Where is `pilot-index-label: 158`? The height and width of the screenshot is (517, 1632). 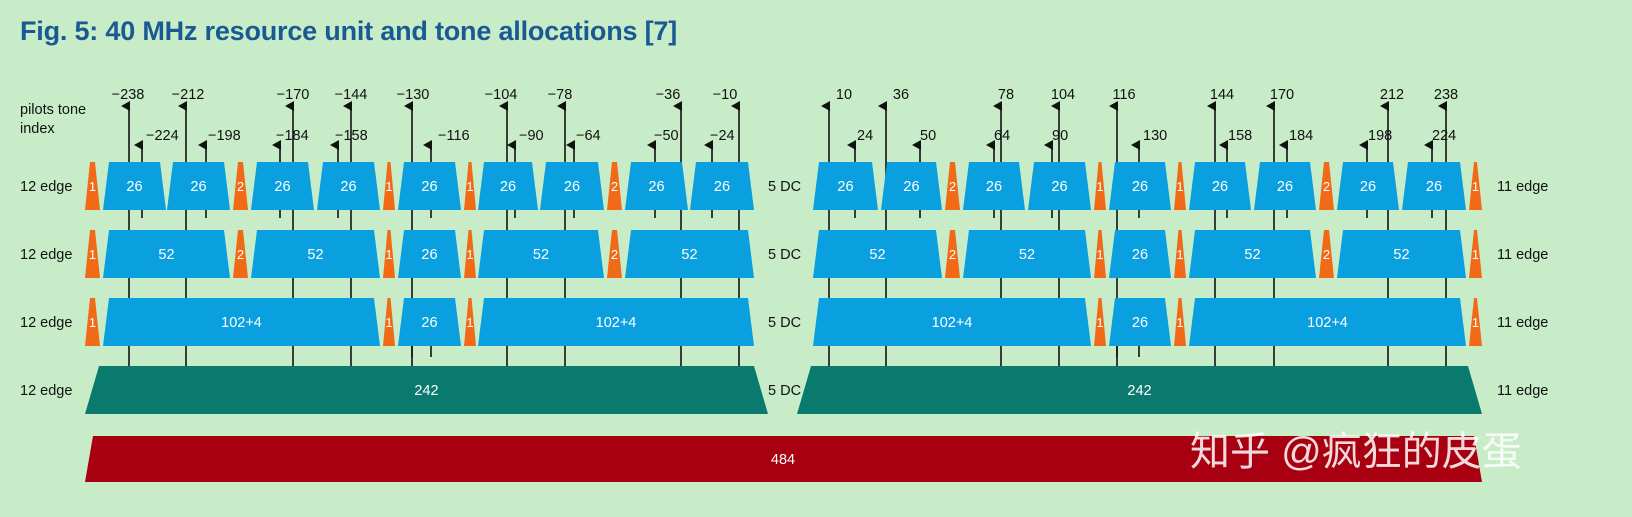
pilot-index-label: 158 is located at coordinates (1240, 136).